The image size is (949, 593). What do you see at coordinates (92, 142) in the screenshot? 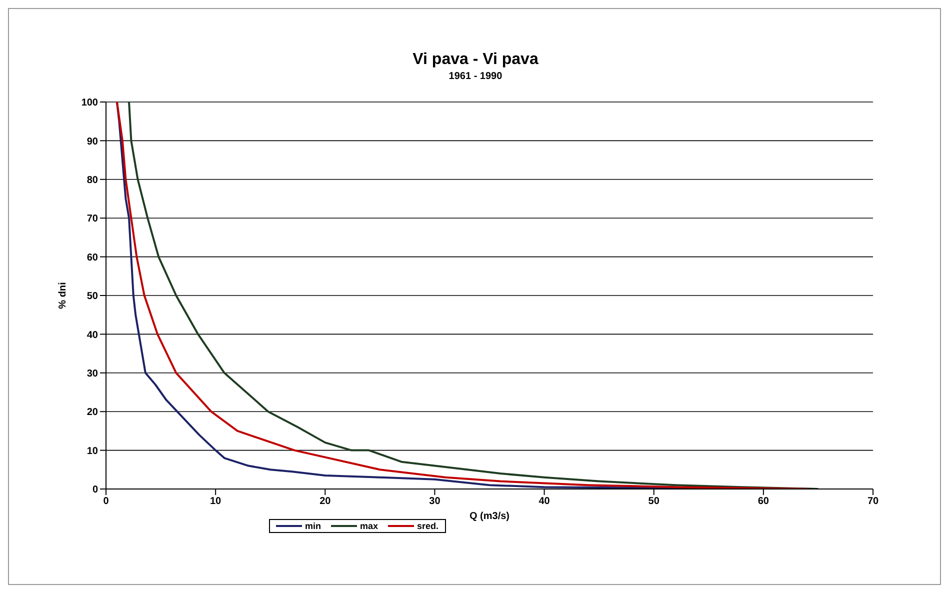
I see `y-tick-label: 90` at bounding box center [92, 142].